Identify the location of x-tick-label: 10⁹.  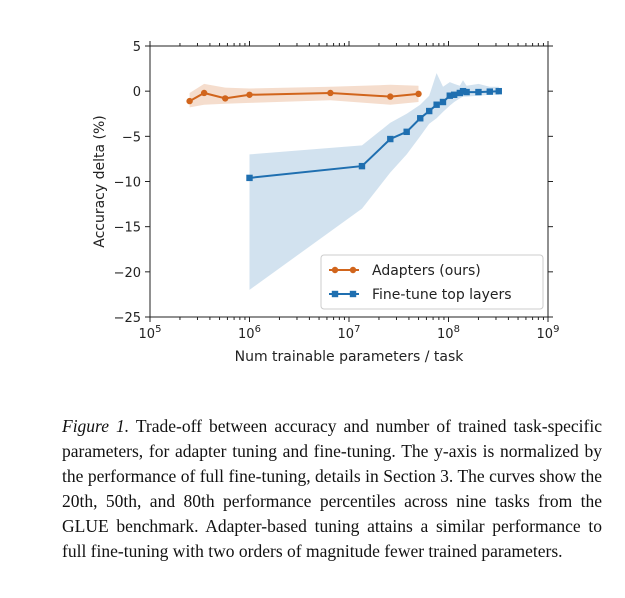
(548, 333).